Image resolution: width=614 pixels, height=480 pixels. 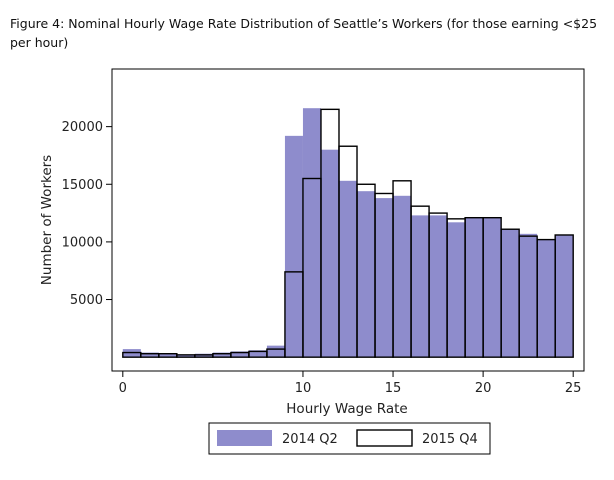 What do you see at coordinates (310, 439) in the screenshot?
I see `legend-label-2014-q2: 2014 Q2` at bounding box center [310, 439].